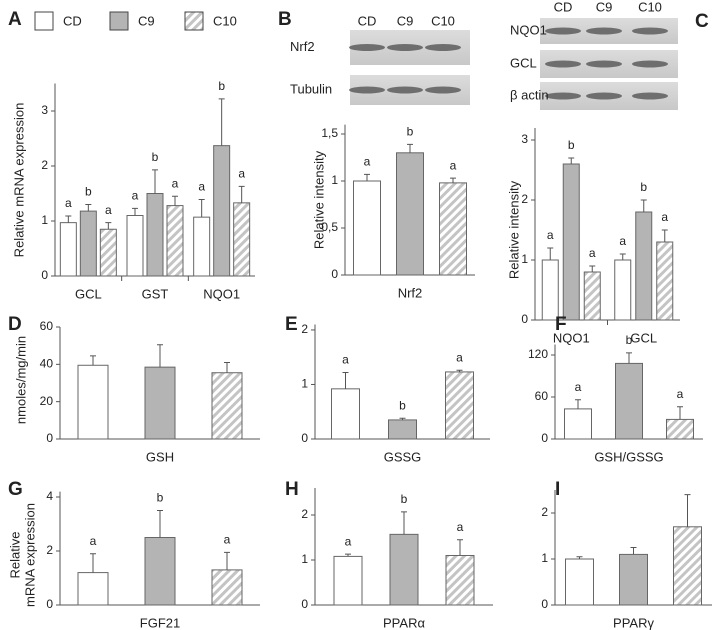 This screenshot has height=630, width=714. Describe the element at coordinates (702, 21) in the screenshot. I see `panel-label: C` at that location.